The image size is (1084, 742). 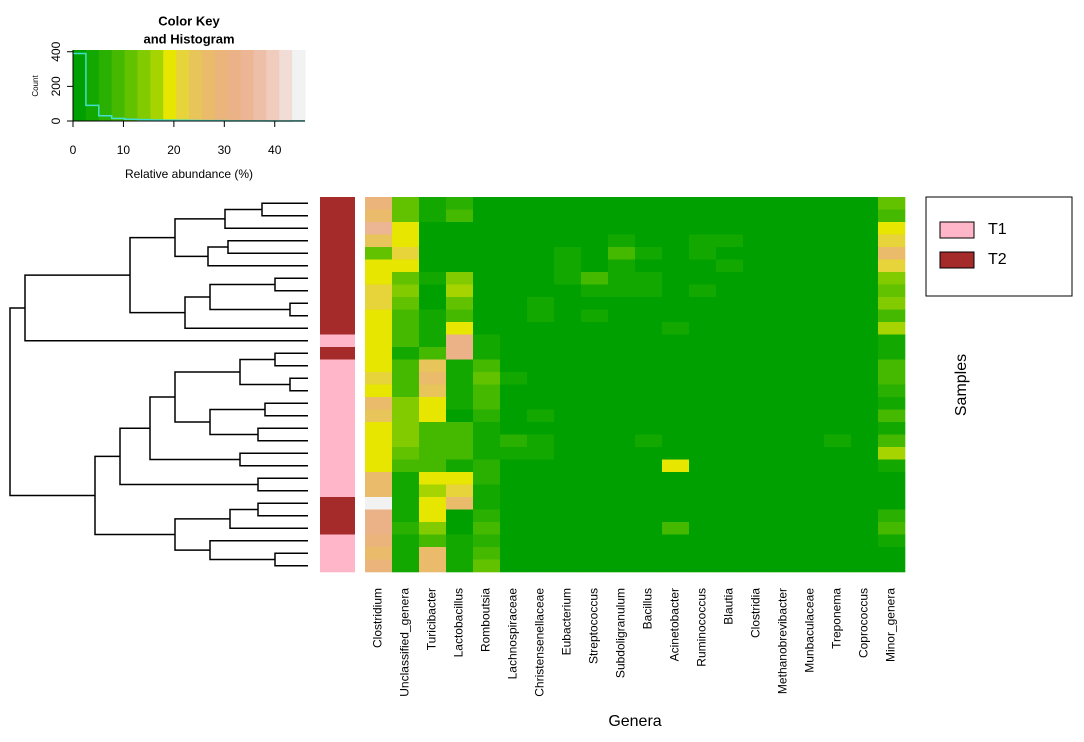 I want to click on x-tick-label: Clostridia, so click(x=756, y=613).